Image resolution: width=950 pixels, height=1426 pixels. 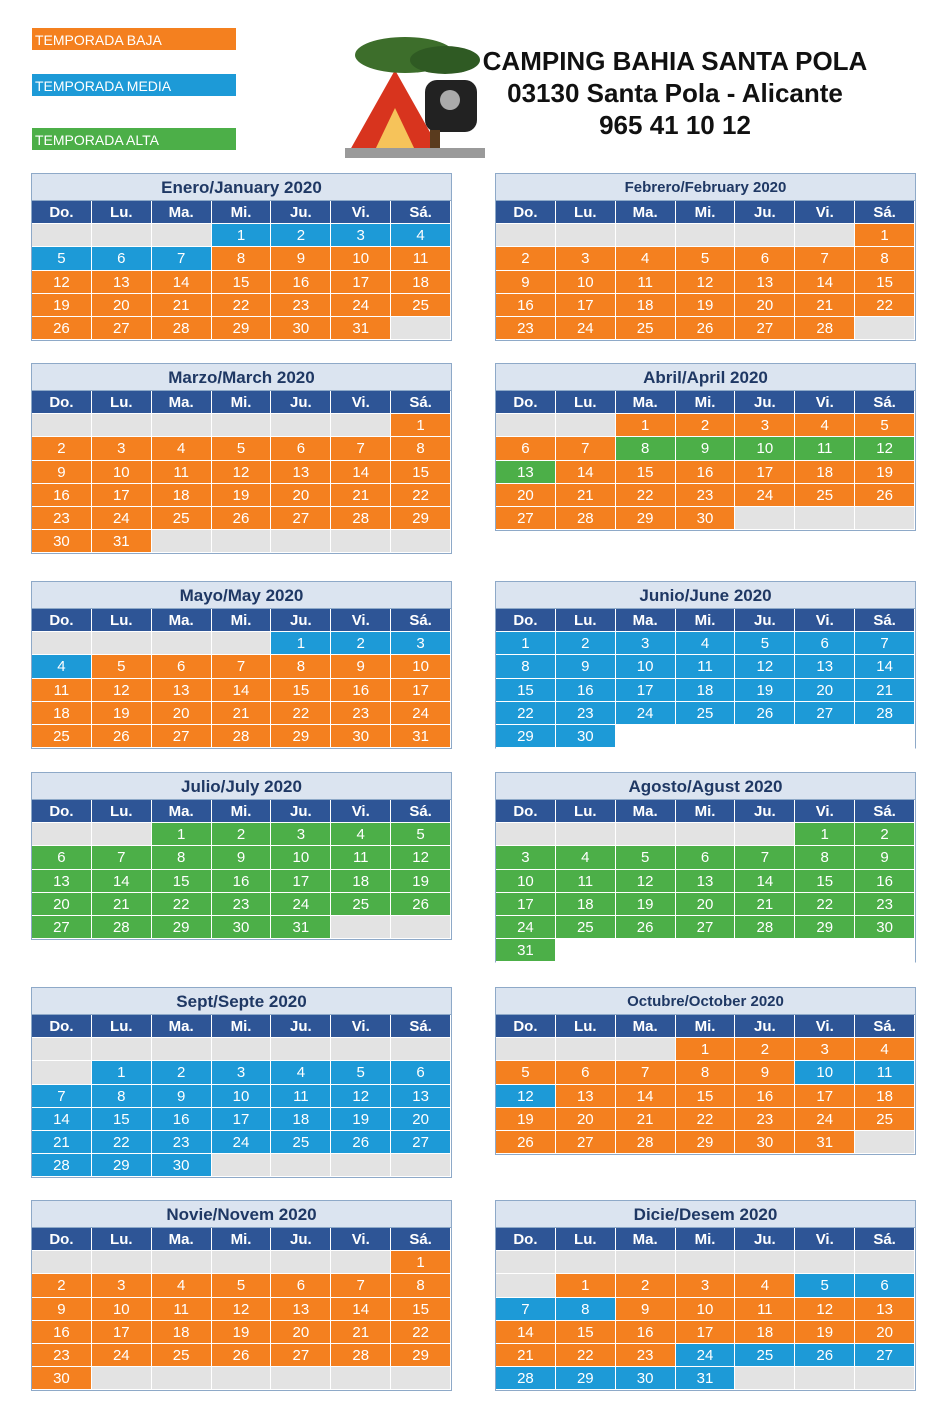 What do you see at coordinates (242, 1096) in the screenshot?
I see `week-row: 7 8 9 10 11 12 13` at bounding box center [242, 1096].